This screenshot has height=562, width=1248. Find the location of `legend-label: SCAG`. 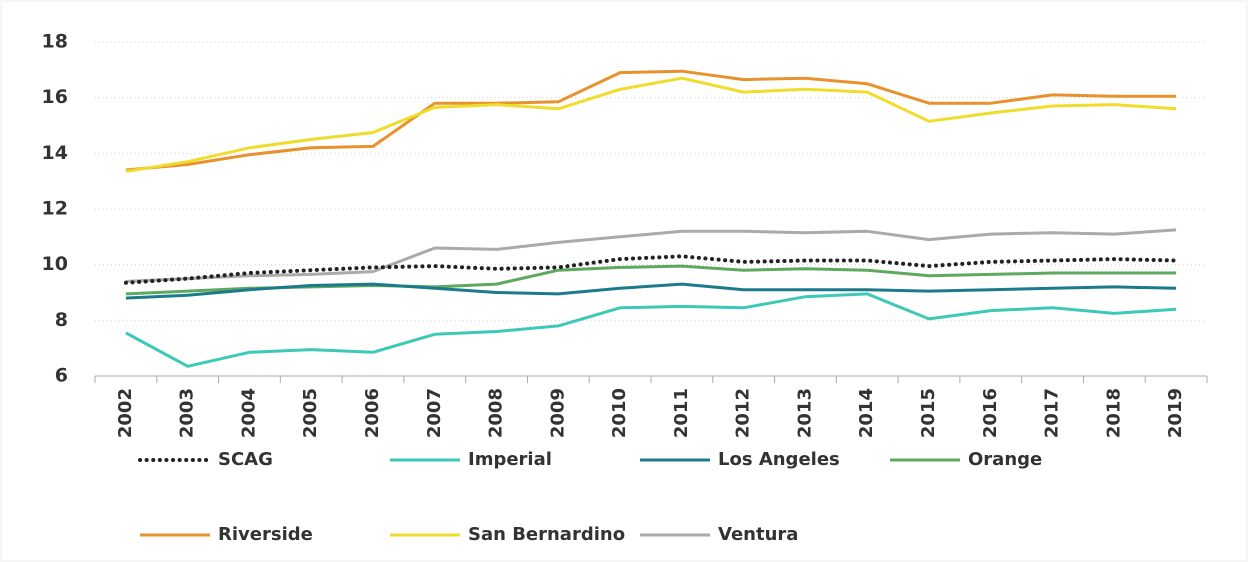

legend-label: SCAG is located at coordinates (245, 459).